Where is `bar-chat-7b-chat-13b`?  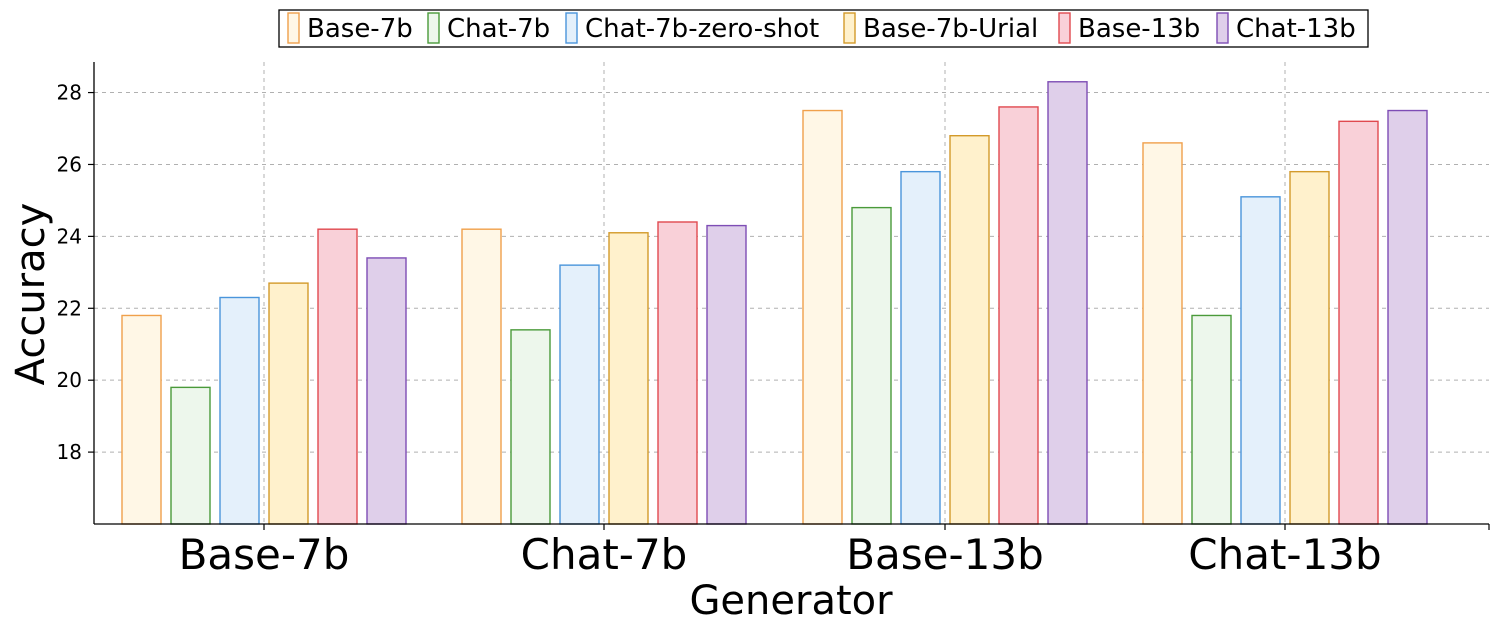
bar-chat-7b-chat-13b is located at coordinates (1211, 419).